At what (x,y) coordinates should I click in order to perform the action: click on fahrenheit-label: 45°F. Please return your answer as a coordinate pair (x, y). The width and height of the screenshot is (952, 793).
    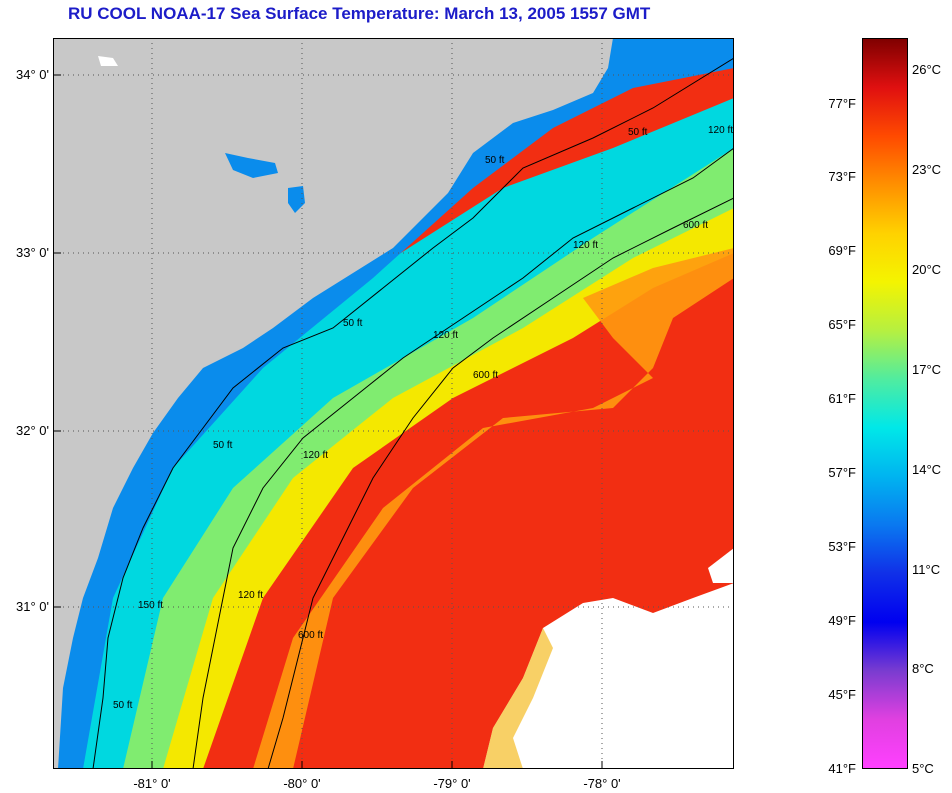
    Looking at the image, I should click on (842, 694).